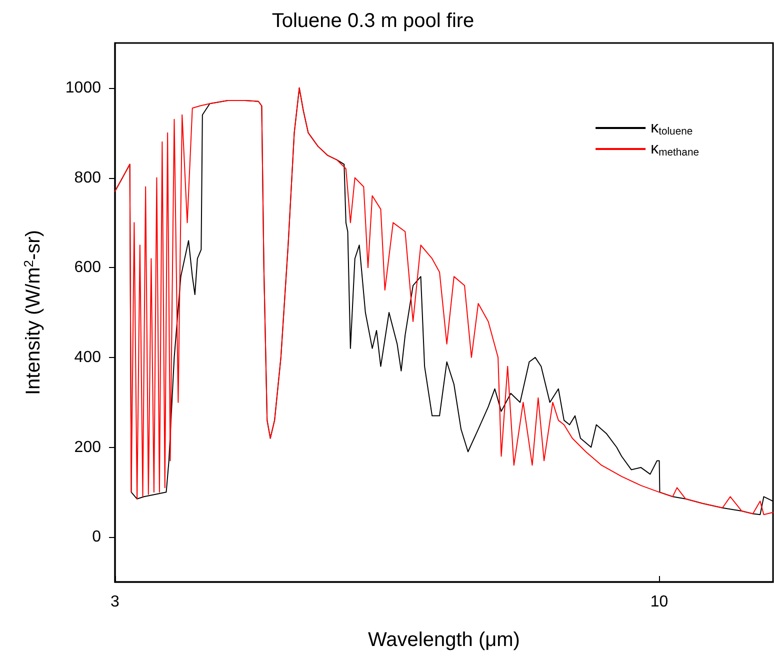 The height and width of the screenshot is (666, 774). What do you see at coordinates (88, 357) in the screenshot?
I see `y-tick-label: 400` at bounding box center [88, 357].